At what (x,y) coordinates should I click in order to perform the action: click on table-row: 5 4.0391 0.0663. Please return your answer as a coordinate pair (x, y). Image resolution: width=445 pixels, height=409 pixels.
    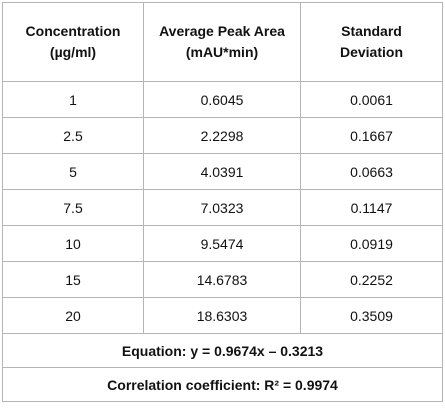
    Looking at the image, I should click on (222, 171).